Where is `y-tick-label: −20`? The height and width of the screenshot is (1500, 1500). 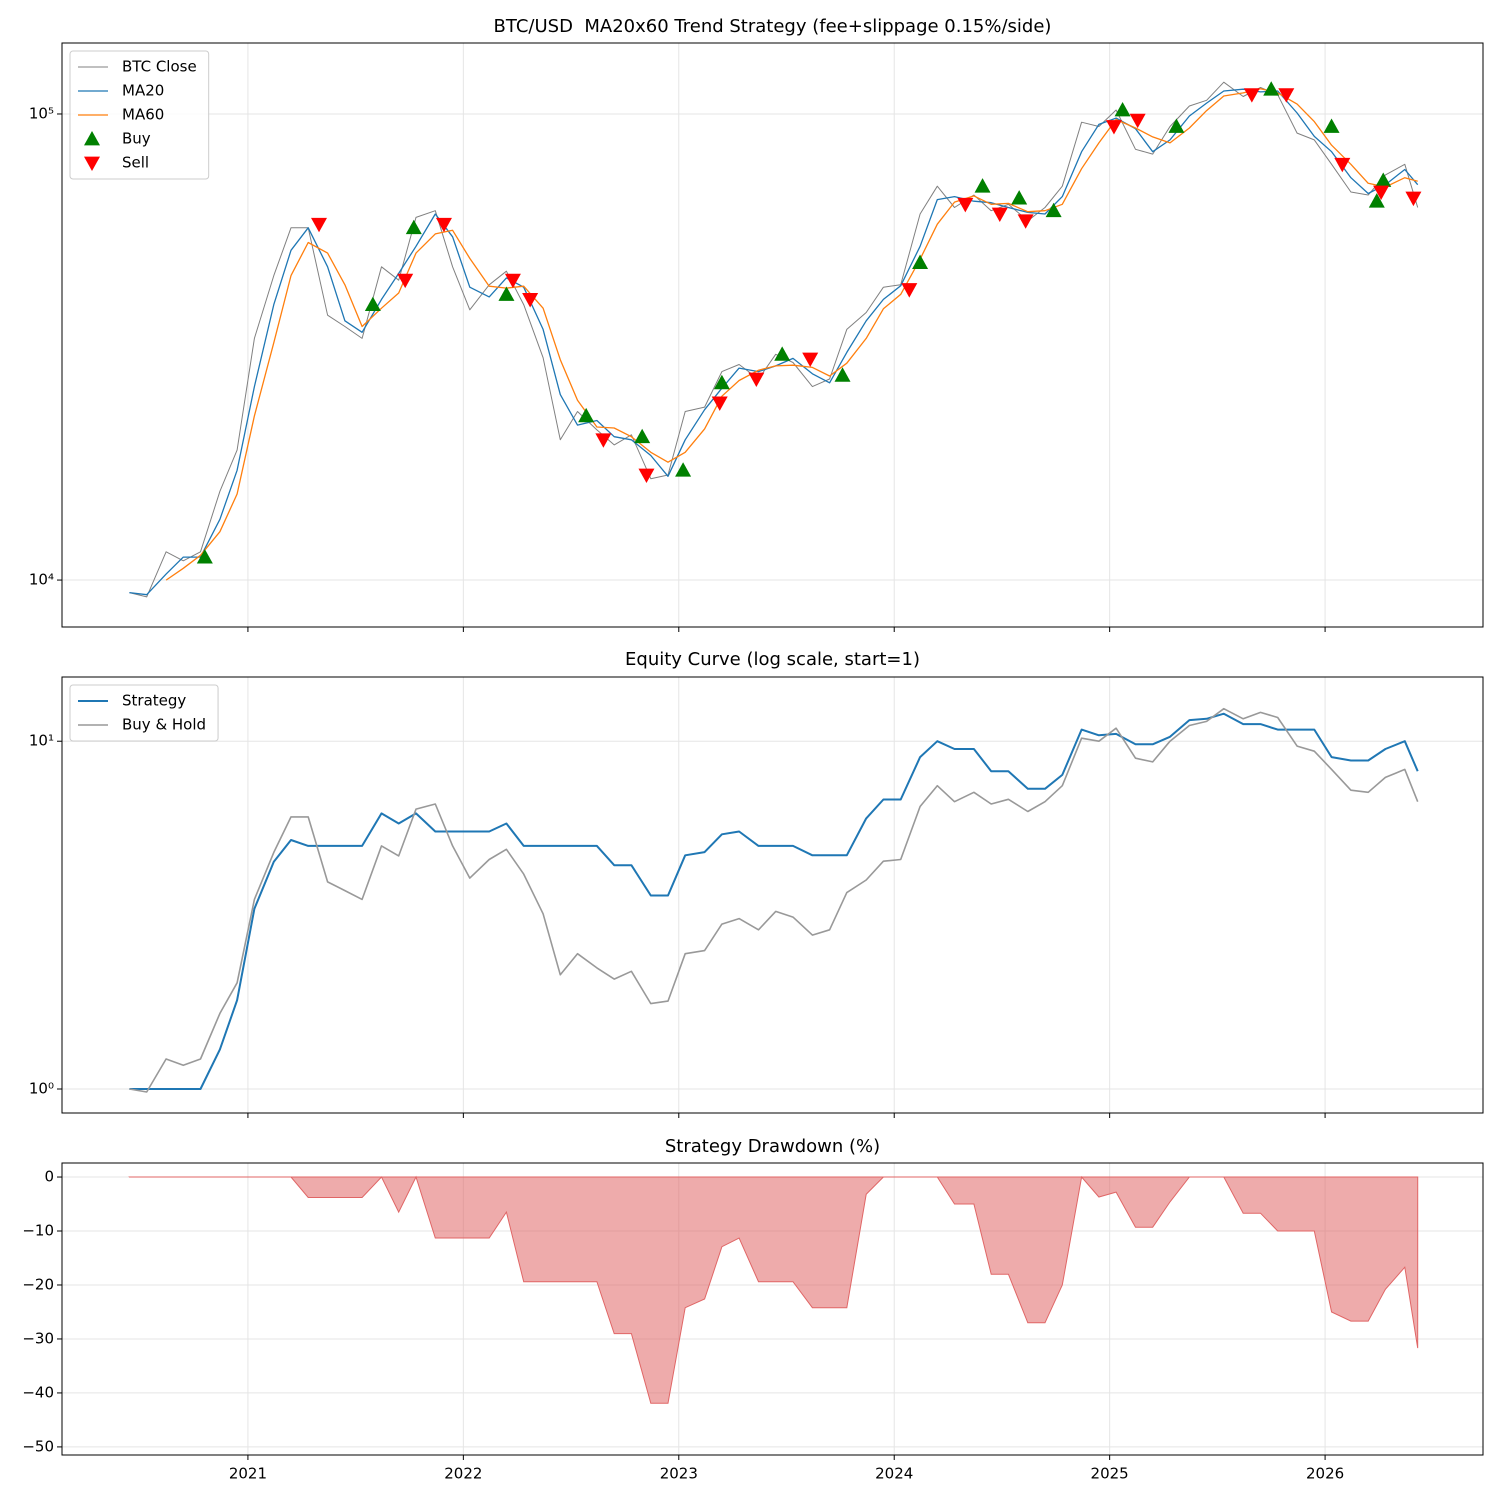
y-tick-label: −20 is located at coordinates (38, 1284).